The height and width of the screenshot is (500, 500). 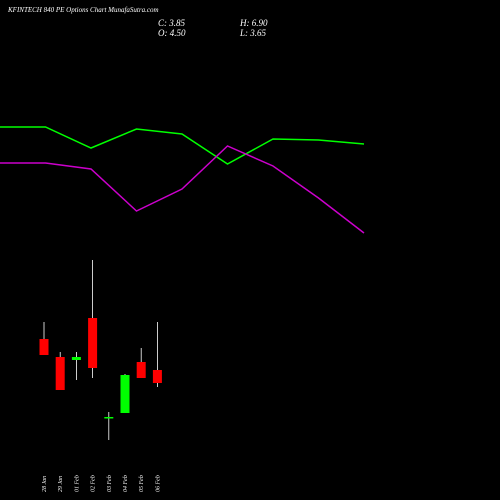 What do you see at coordinates (125, 483) in the screenshot?
I see `x-tick-label: 04 Feb` at bounding box center [125, 483].